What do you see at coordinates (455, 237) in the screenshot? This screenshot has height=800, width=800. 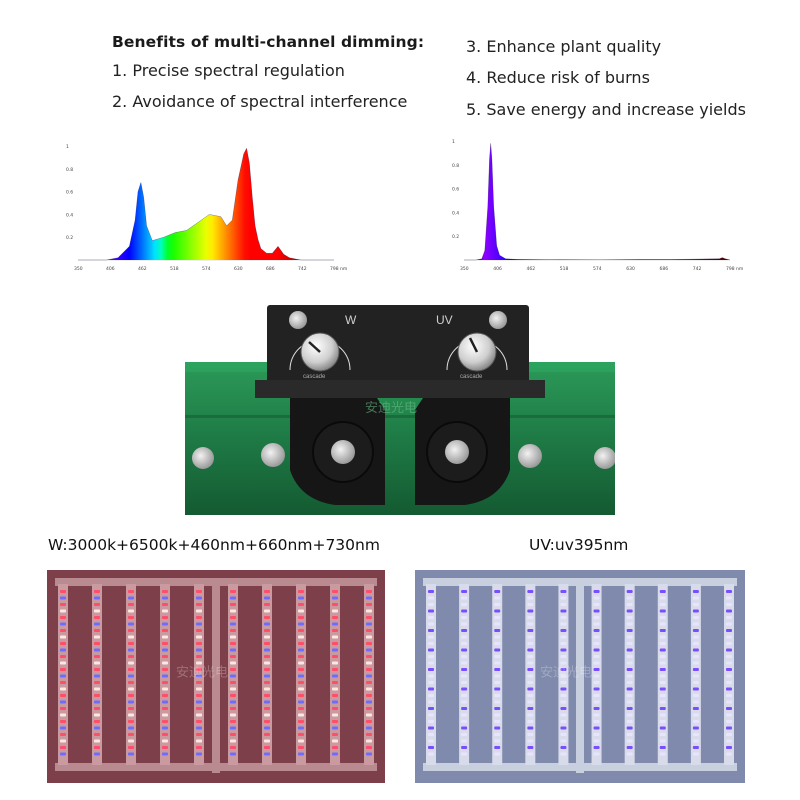 I see `spectrum-y-tick: 0.2` at bounding box center [455, 237].